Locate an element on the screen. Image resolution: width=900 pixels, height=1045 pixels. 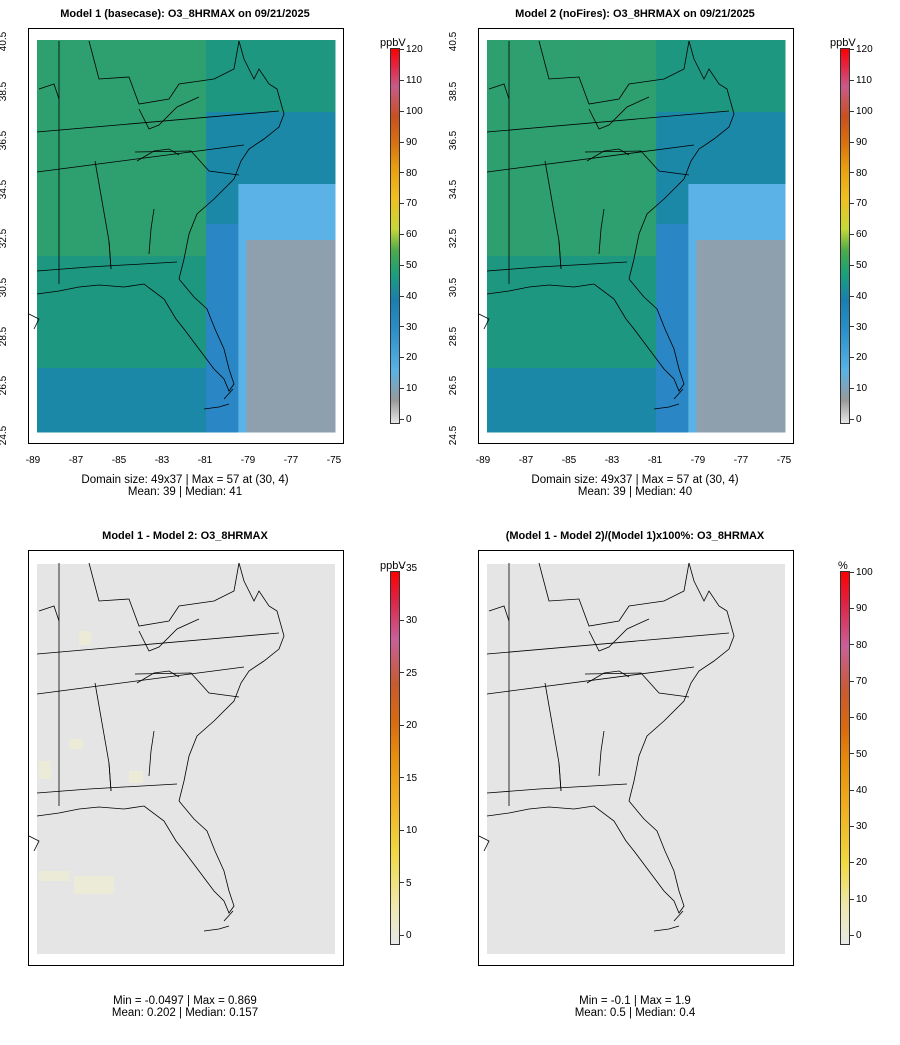
panel4-map-svg is located at coordinates (632, 758).